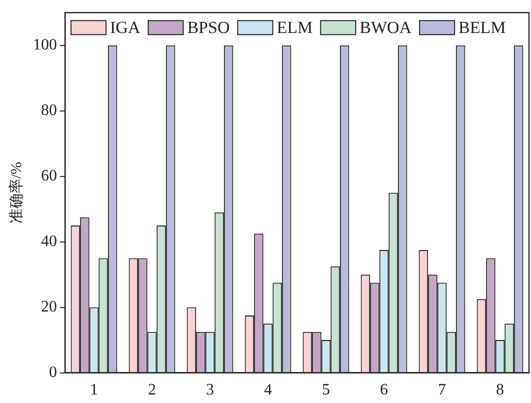 The image size is (531, 403). Describe the element at coordinates (442, 390) in the screenshot. I see `x-tick-label: 7` at that location.